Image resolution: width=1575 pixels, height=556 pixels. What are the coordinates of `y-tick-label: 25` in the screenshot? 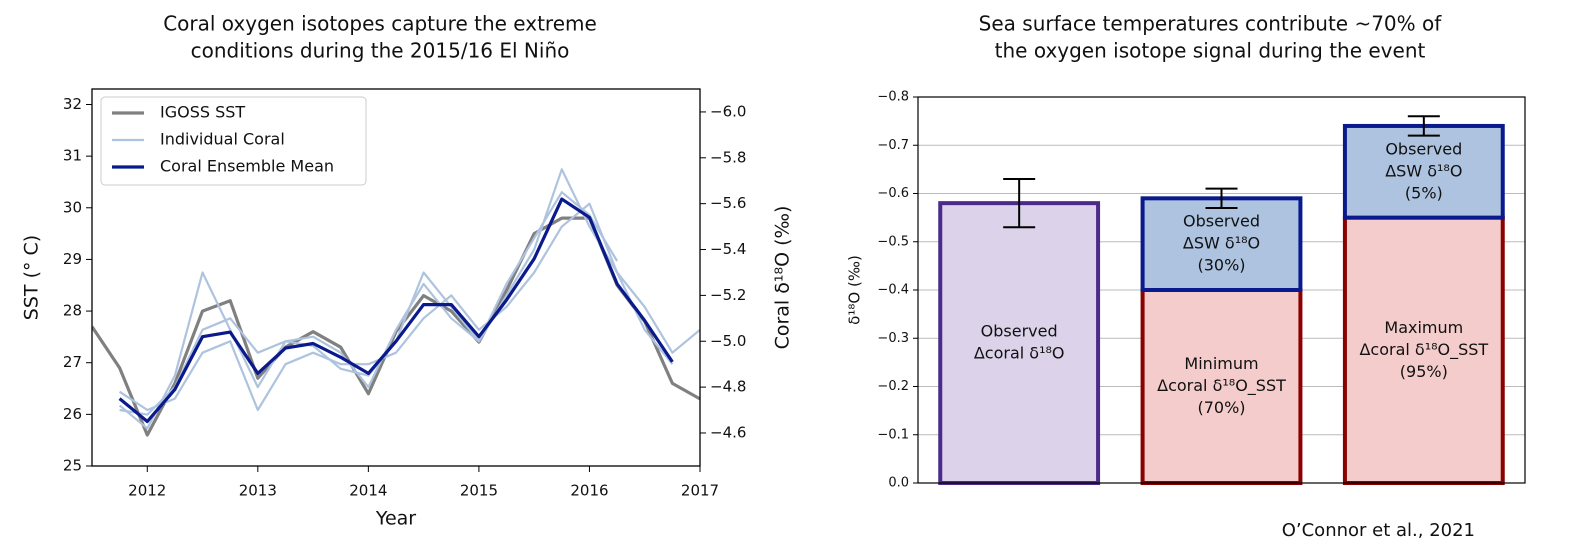 It's located at (72, 466).